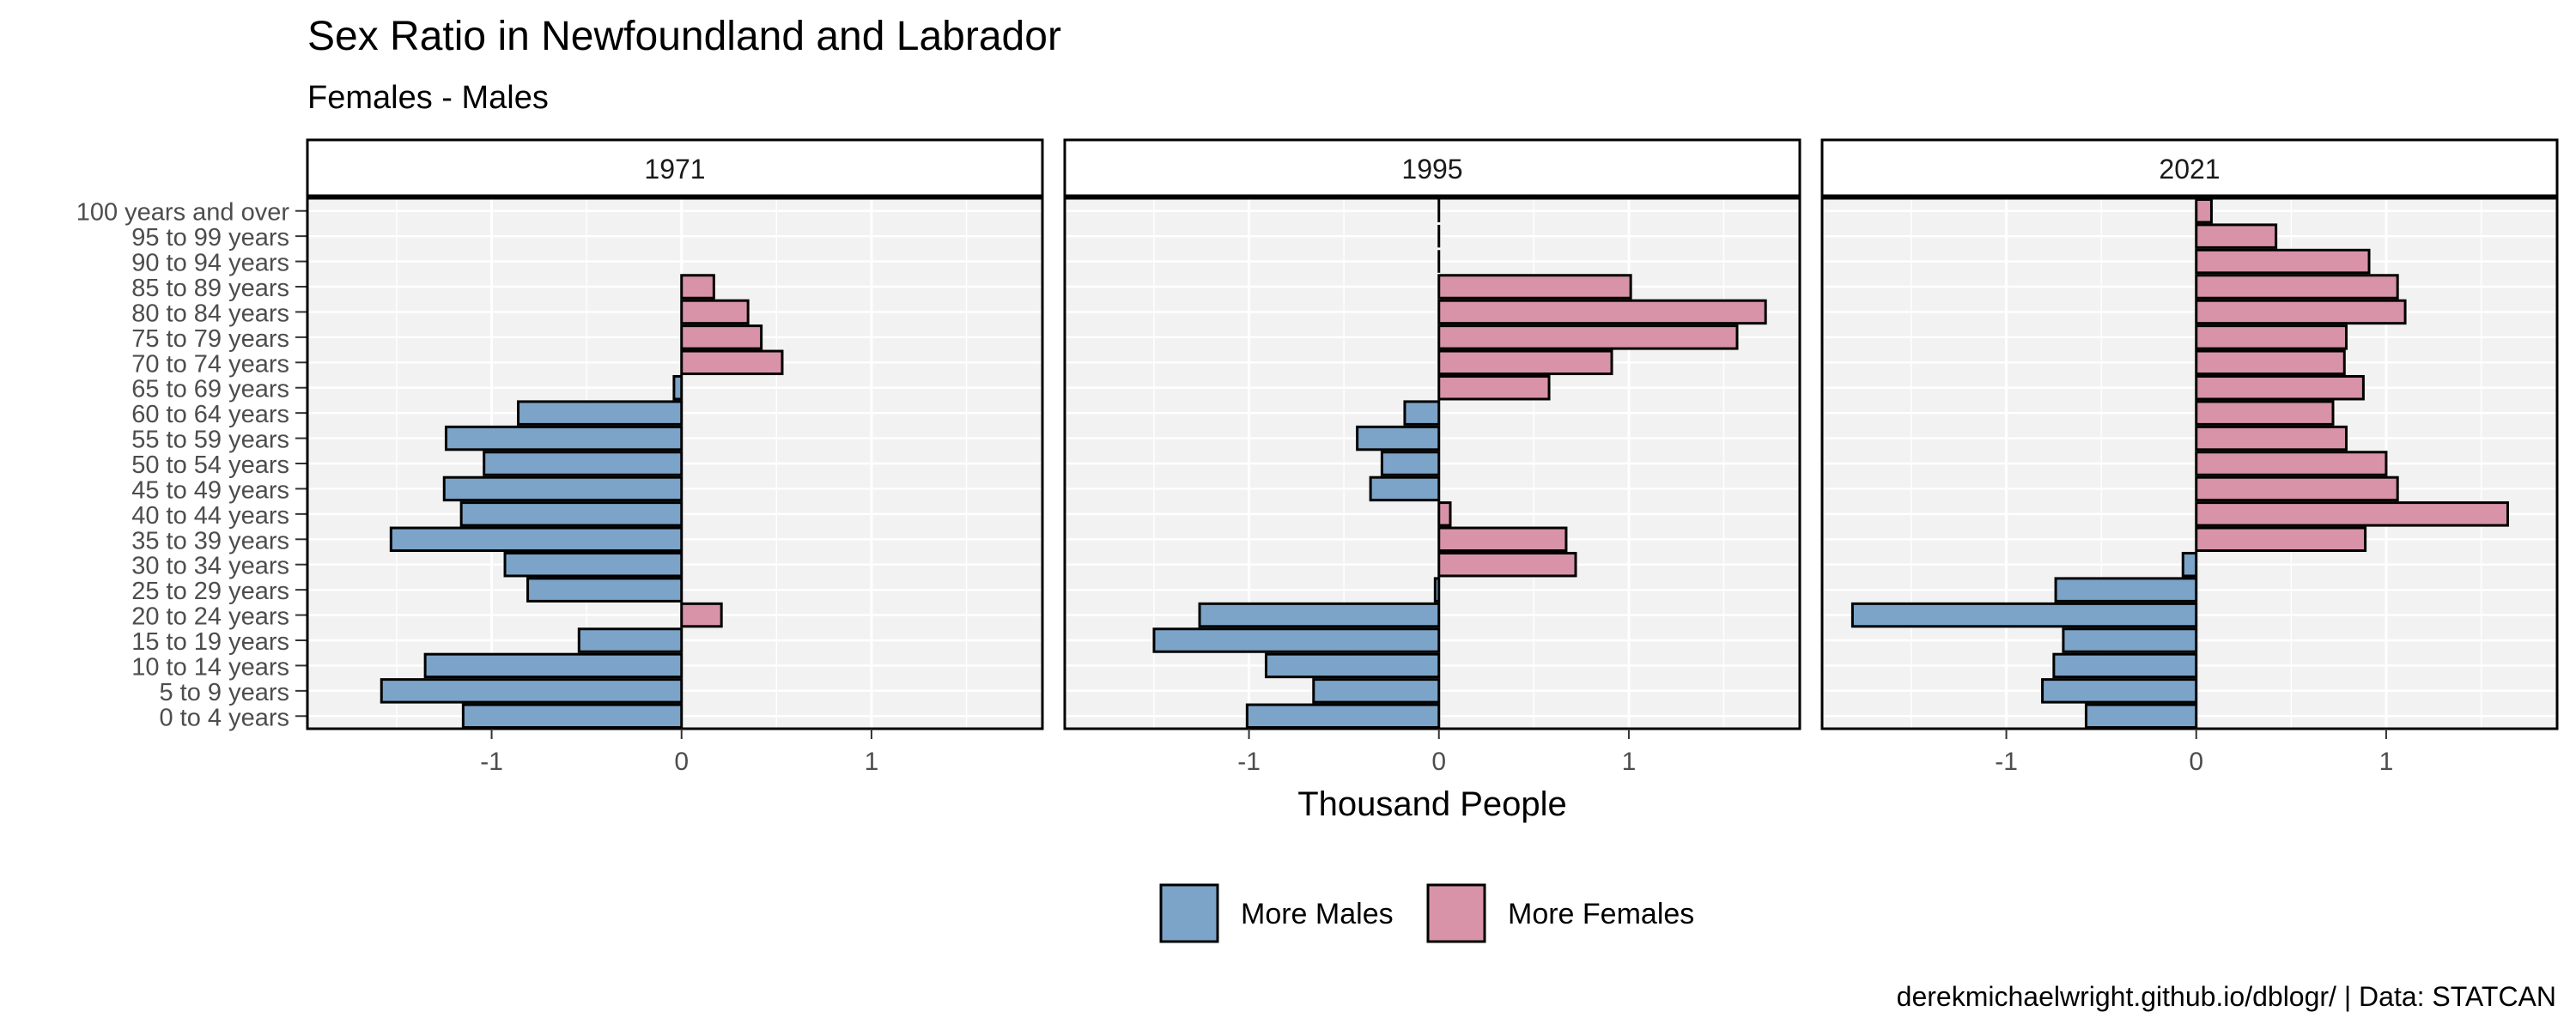 This screenshot has height=1030, width=2576. Describe the element at coordinates (1525, 362) in the screenshot. I see `bar-1995-70-to-74-years` at that location.